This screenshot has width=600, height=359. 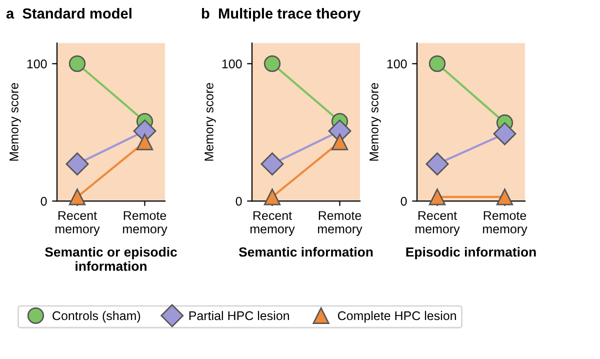 What do you see at coordinates (111, 258) in the screenshot?
I see `x-axis-title: Semantic or episodic information` at bounding box center [111, 258].